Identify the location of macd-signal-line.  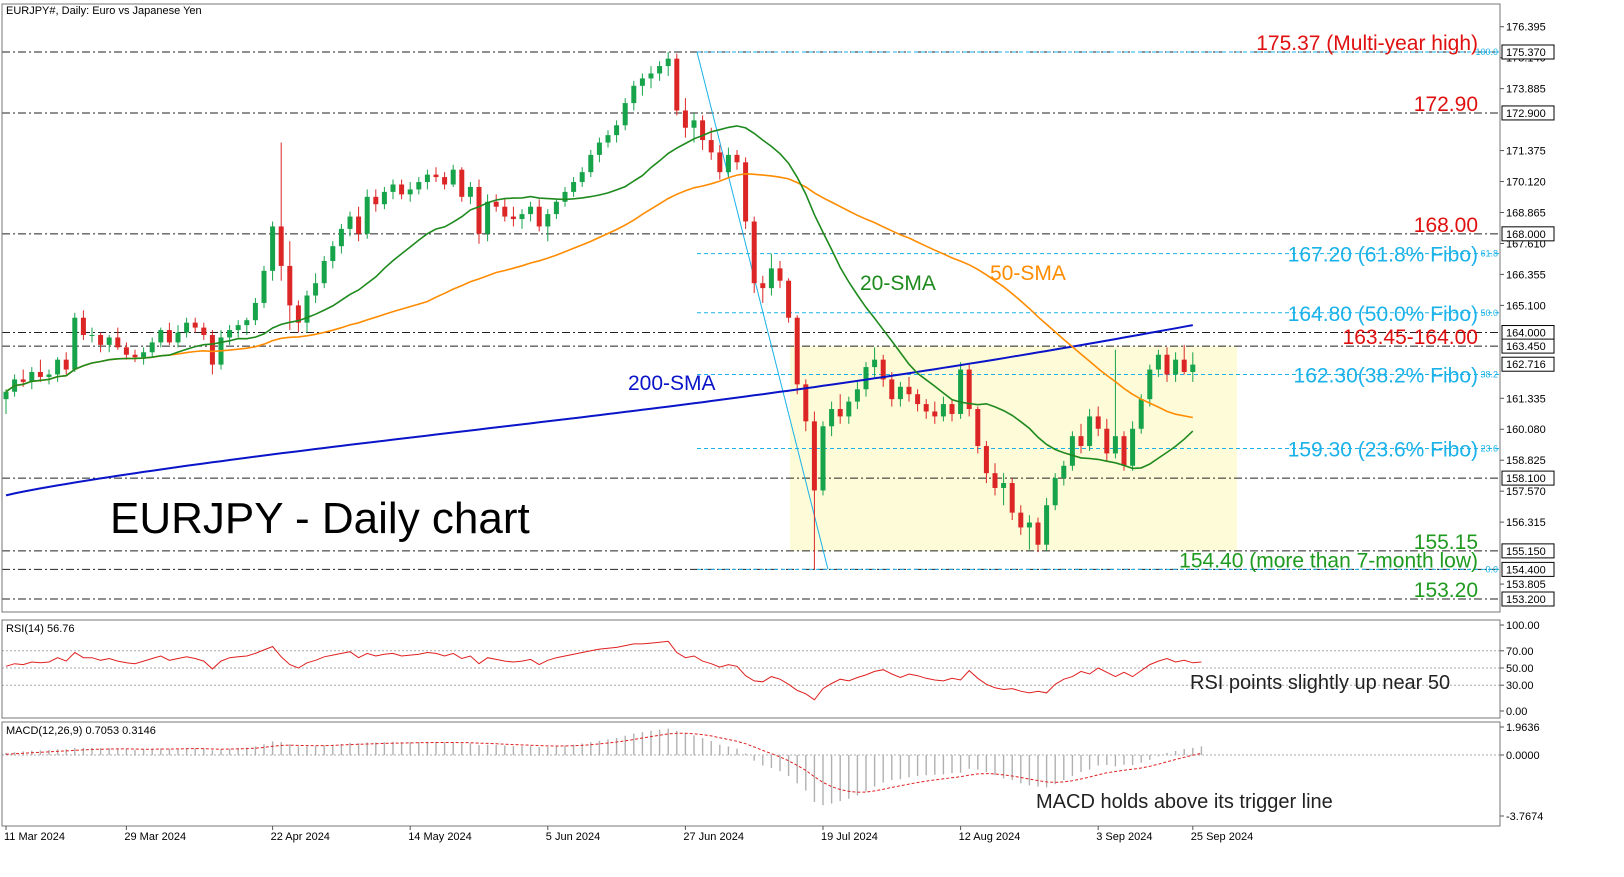
(603, 762).